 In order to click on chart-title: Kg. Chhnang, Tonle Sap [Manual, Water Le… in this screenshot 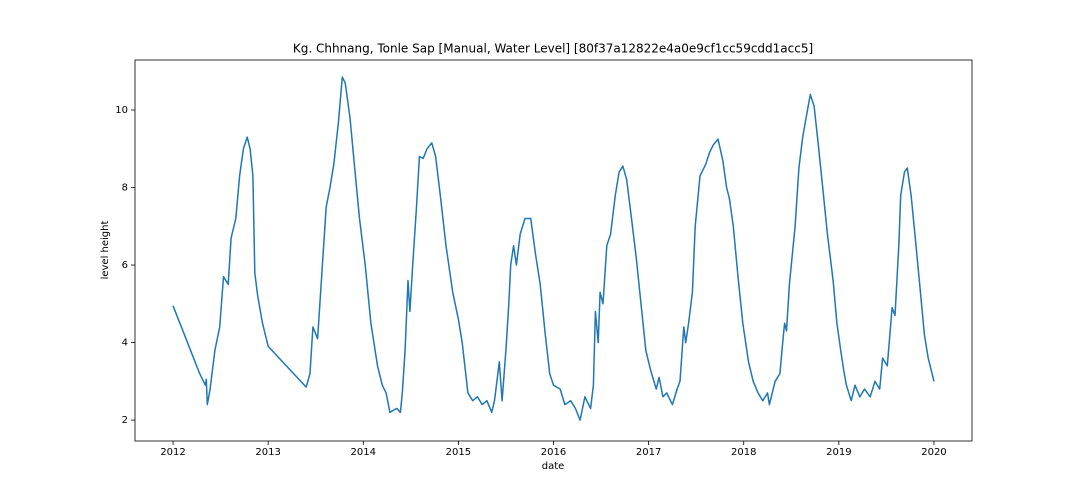, I will do `click(553, 49)`.